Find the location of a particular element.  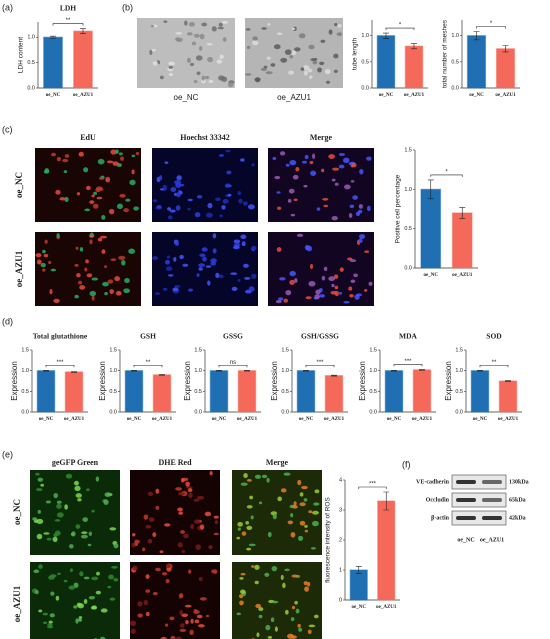

x-tick-label: oe_AZU1 is located at coordinates (247, 419).